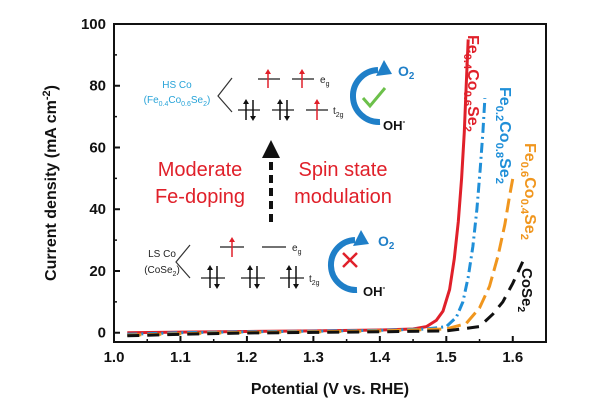 This screenshot has height=408, width=592. Describe the element at coordinates (326, 299) in the screenshot. I see `series-line` at that location.